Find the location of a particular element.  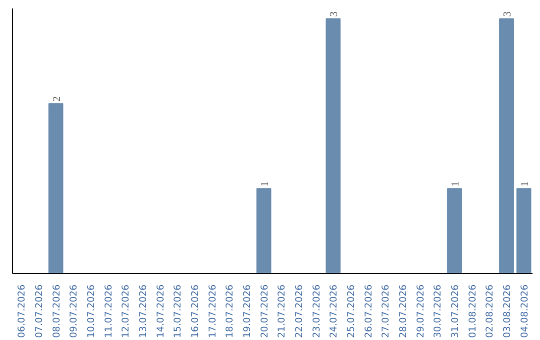

x-tick-label: 11.07.2026 is located at coordinates (108, 311).